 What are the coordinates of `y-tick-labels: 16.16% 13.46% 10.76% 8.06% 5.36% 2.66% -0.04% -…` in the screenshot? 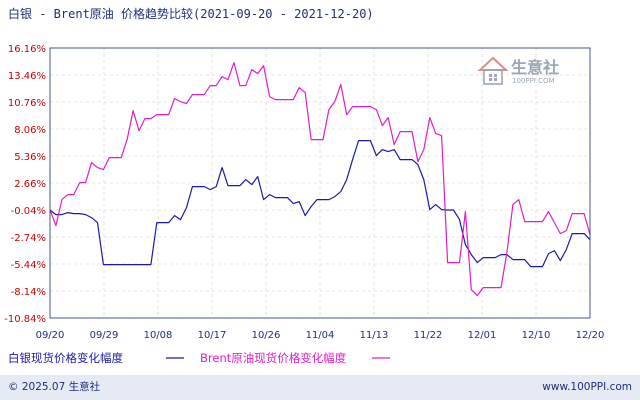 It's located at (25, 184).